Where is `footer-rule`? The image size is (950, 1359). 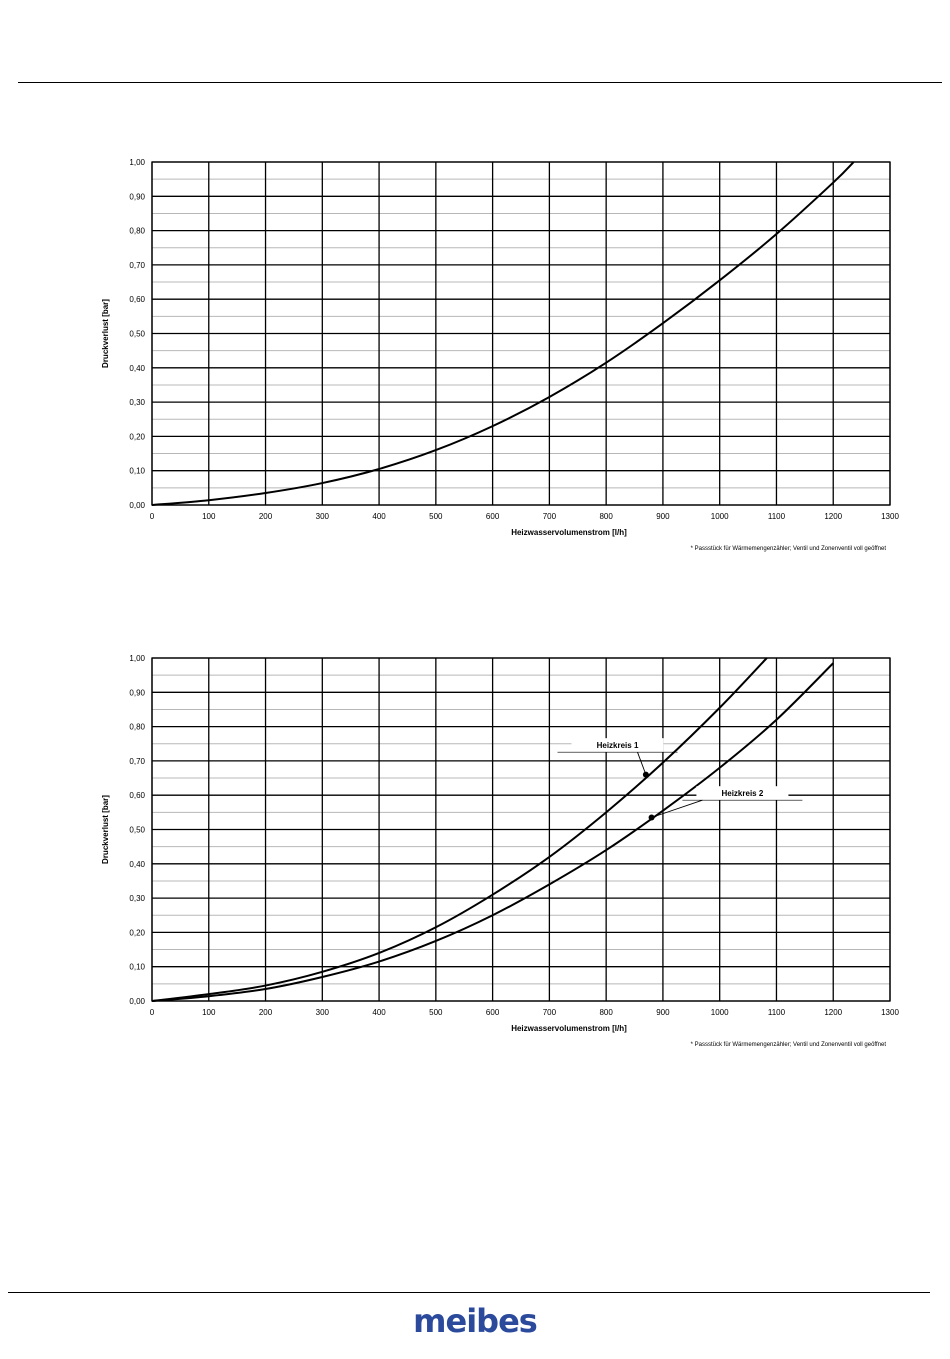 footer-rule is located at coordinates (469, 1292).